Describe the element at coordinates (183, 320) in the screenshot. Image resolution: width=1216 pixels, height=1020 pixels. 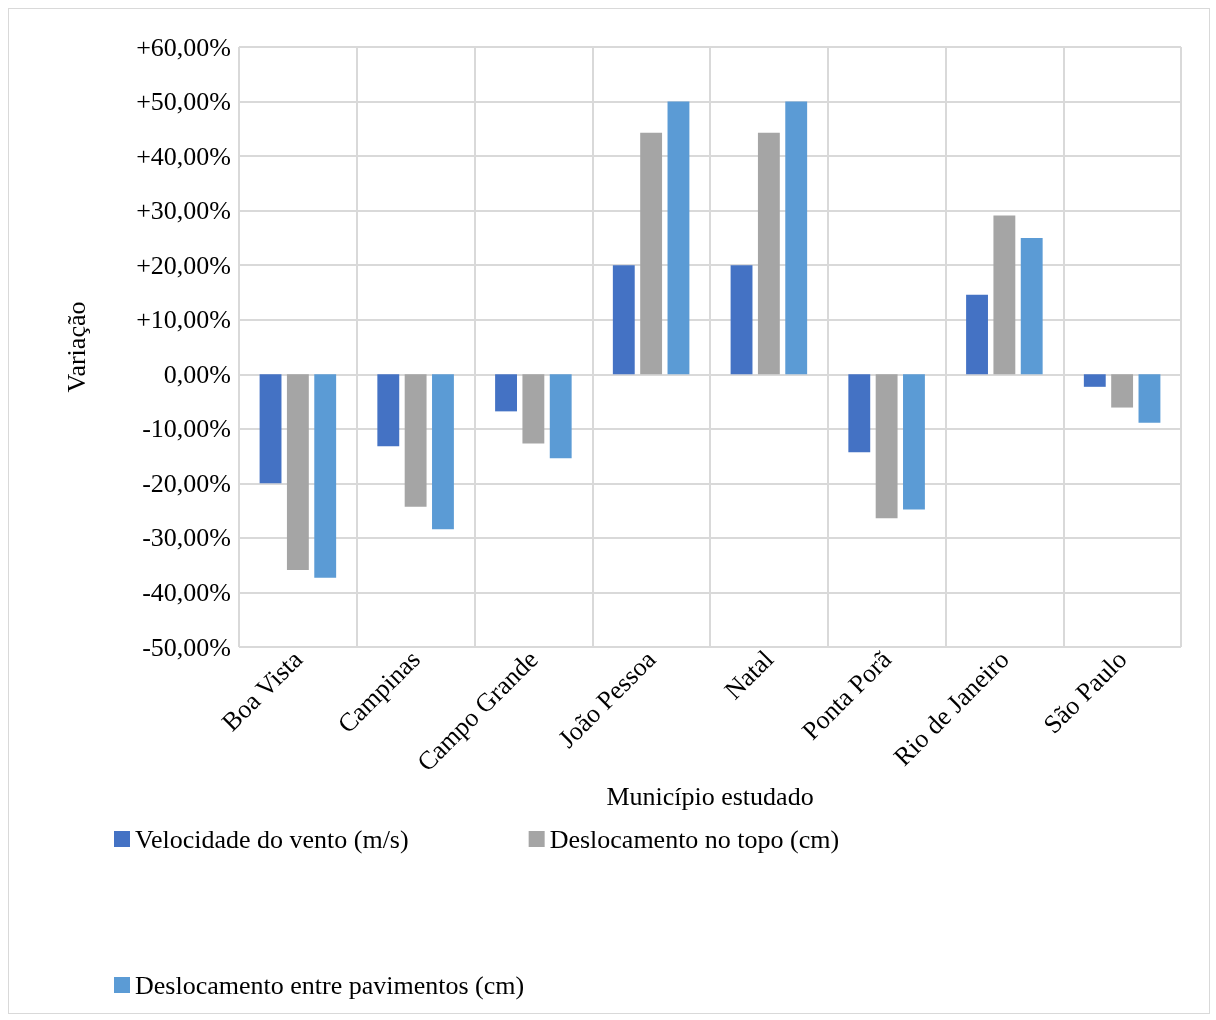
I see `y-tick-label: +10,00%` at that location.